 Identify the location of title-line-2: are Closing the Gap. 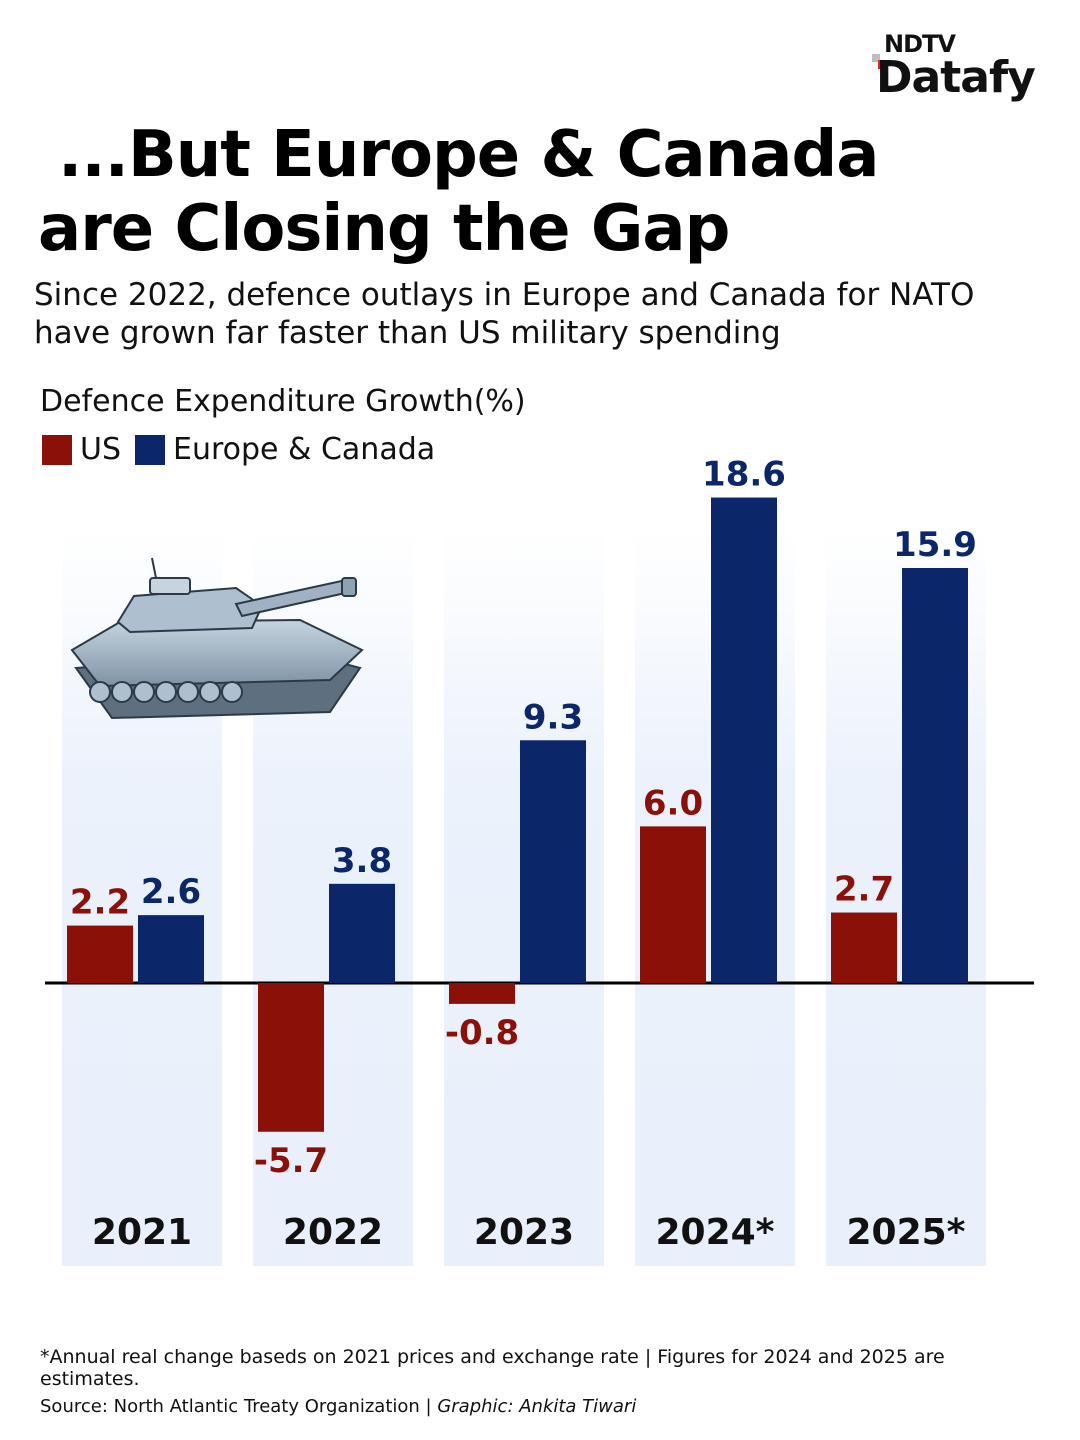
(384, 229).